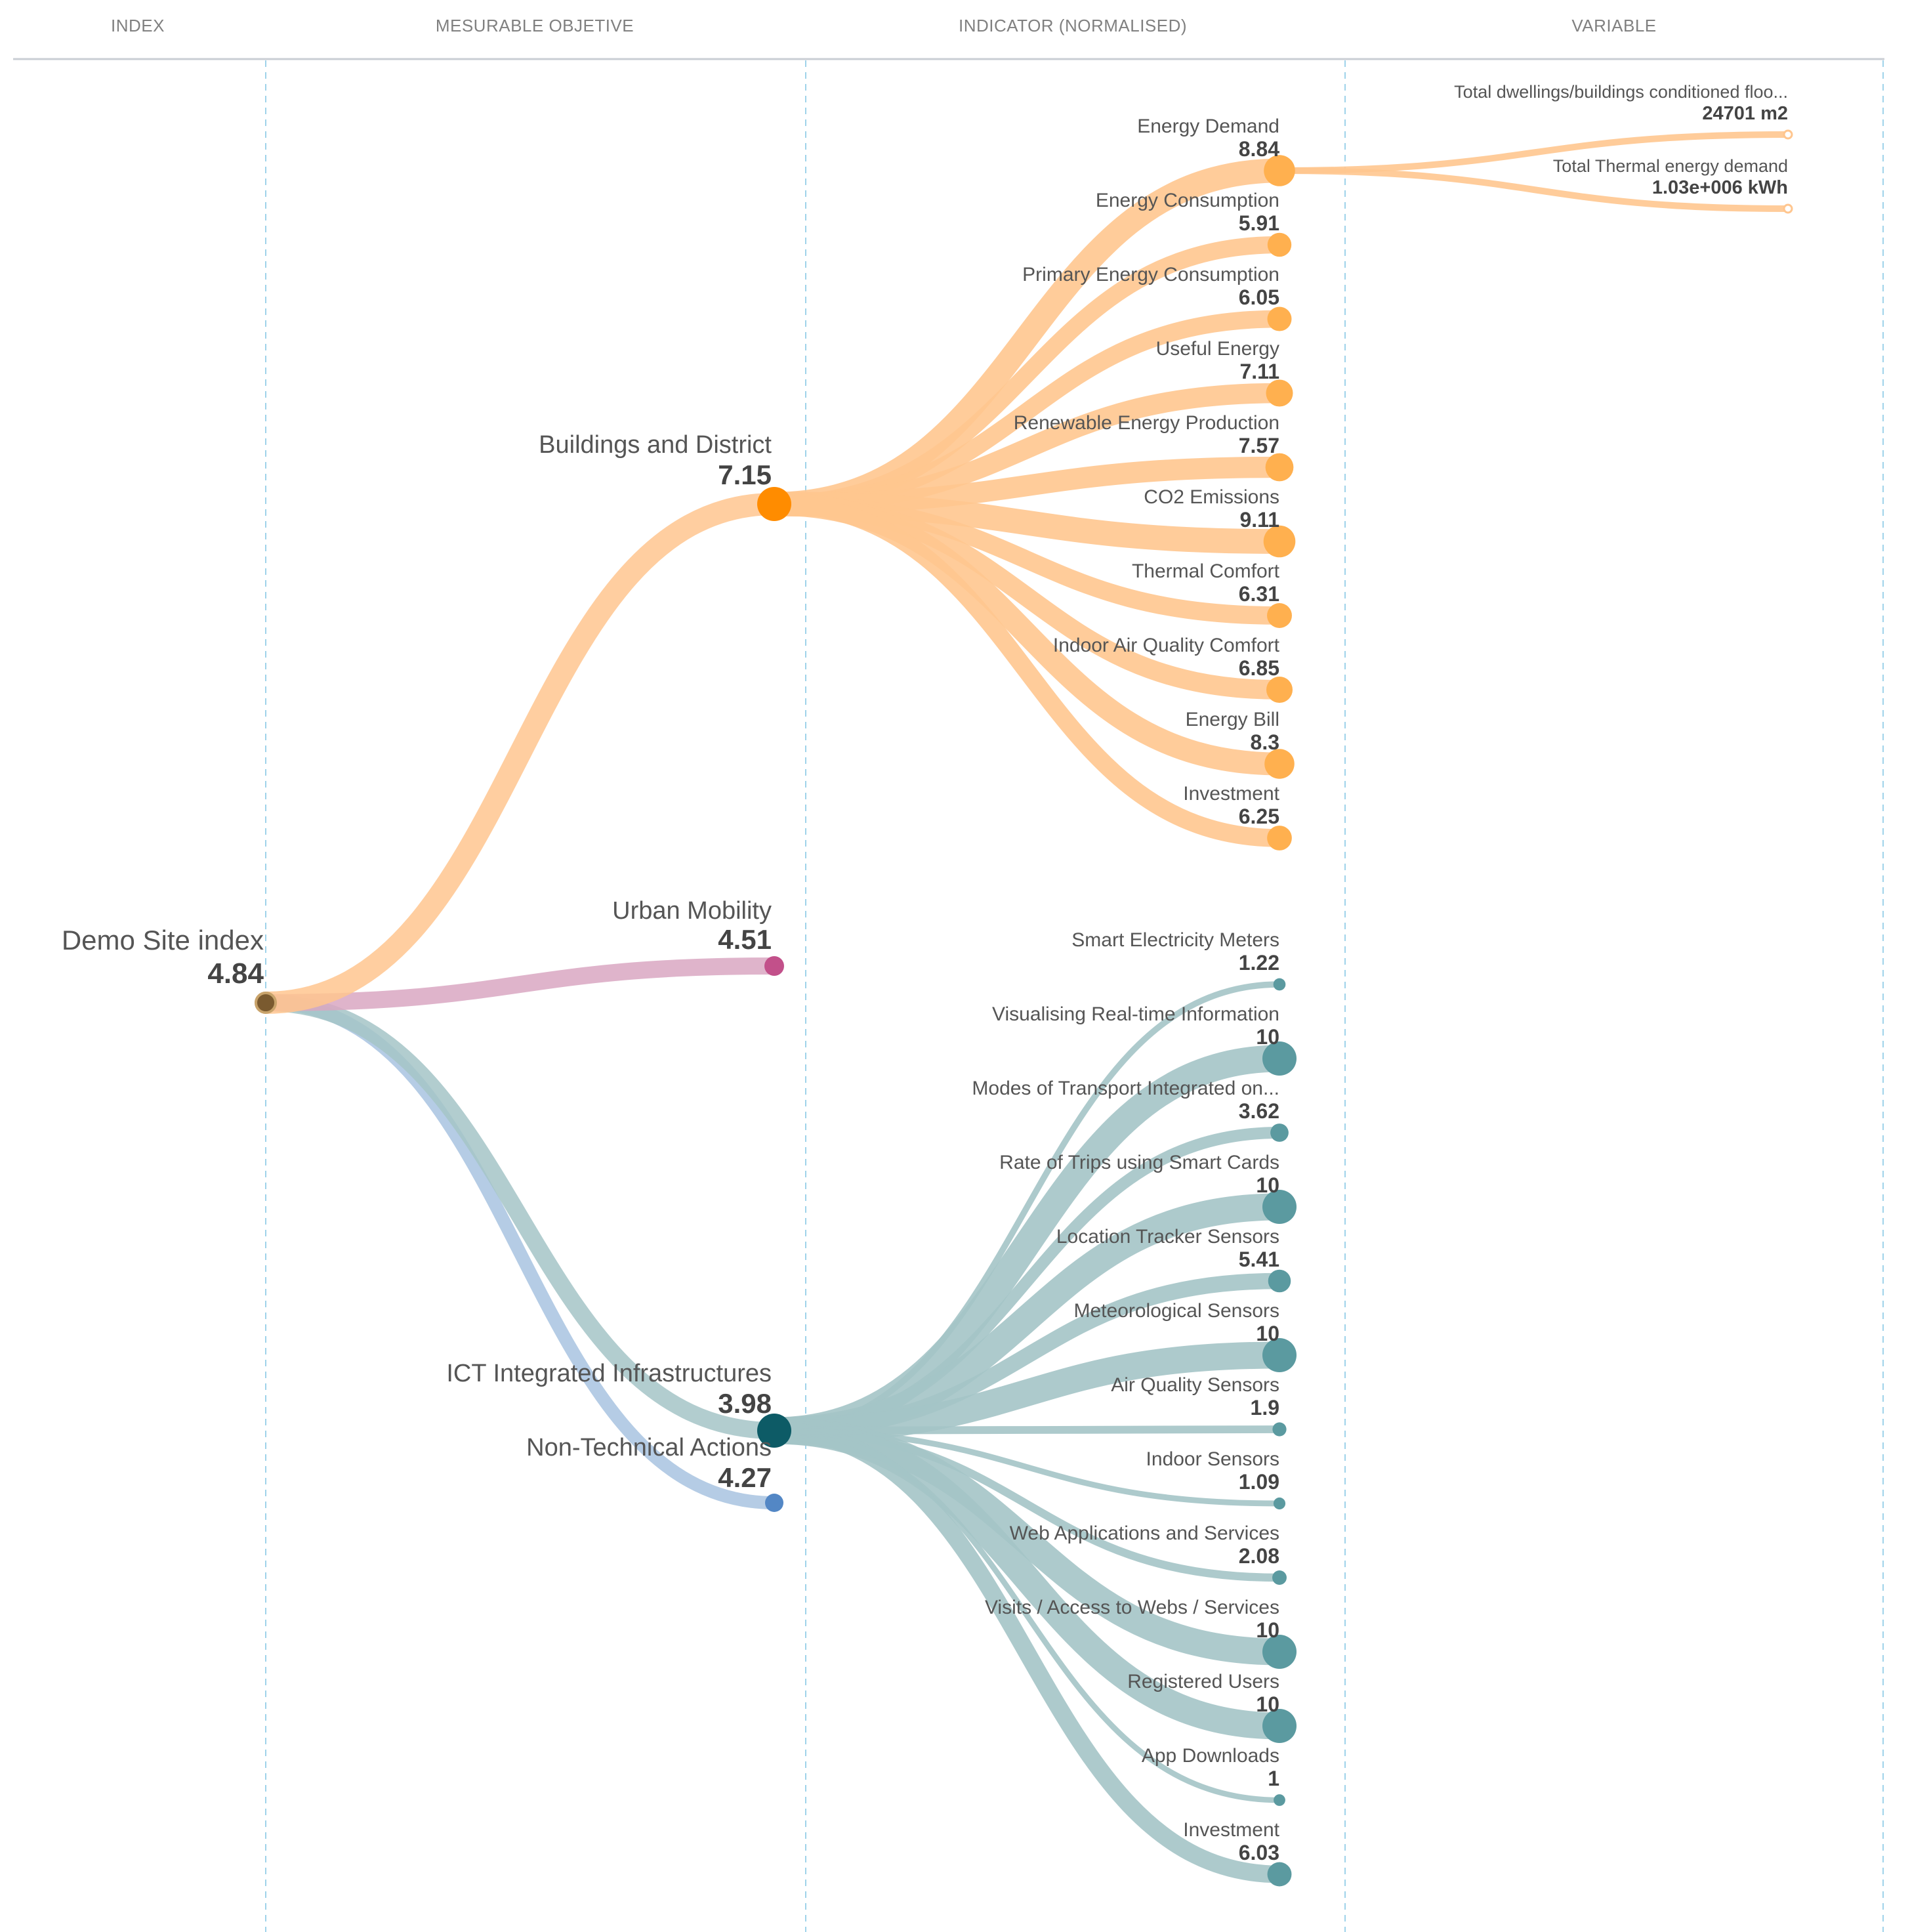 This screenshot has width=1910, height=1932. What do you see at coordinates (774, 504) in the screenshot?
I see `objective-node-buildings` at bounding box center [774, 504].